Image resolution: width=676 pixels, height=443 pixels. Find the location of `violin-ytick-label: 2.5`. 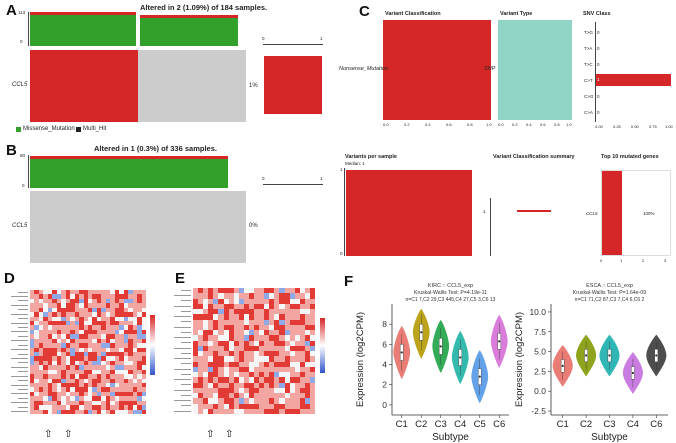

violin-ytick-label: 2.5 is located at coordinates (540, 371).